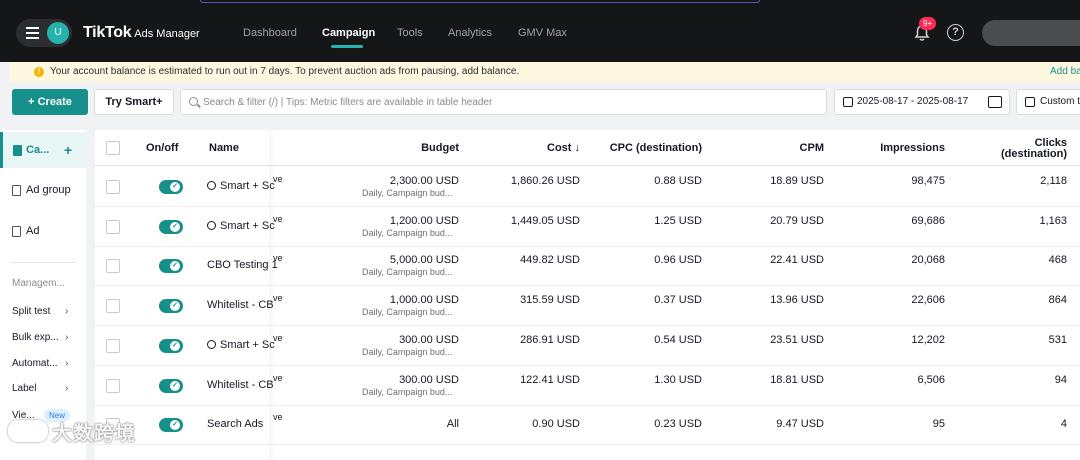 This screenshot has width=1080, height=460. I want to click on avatar: U, so click(58, 33).